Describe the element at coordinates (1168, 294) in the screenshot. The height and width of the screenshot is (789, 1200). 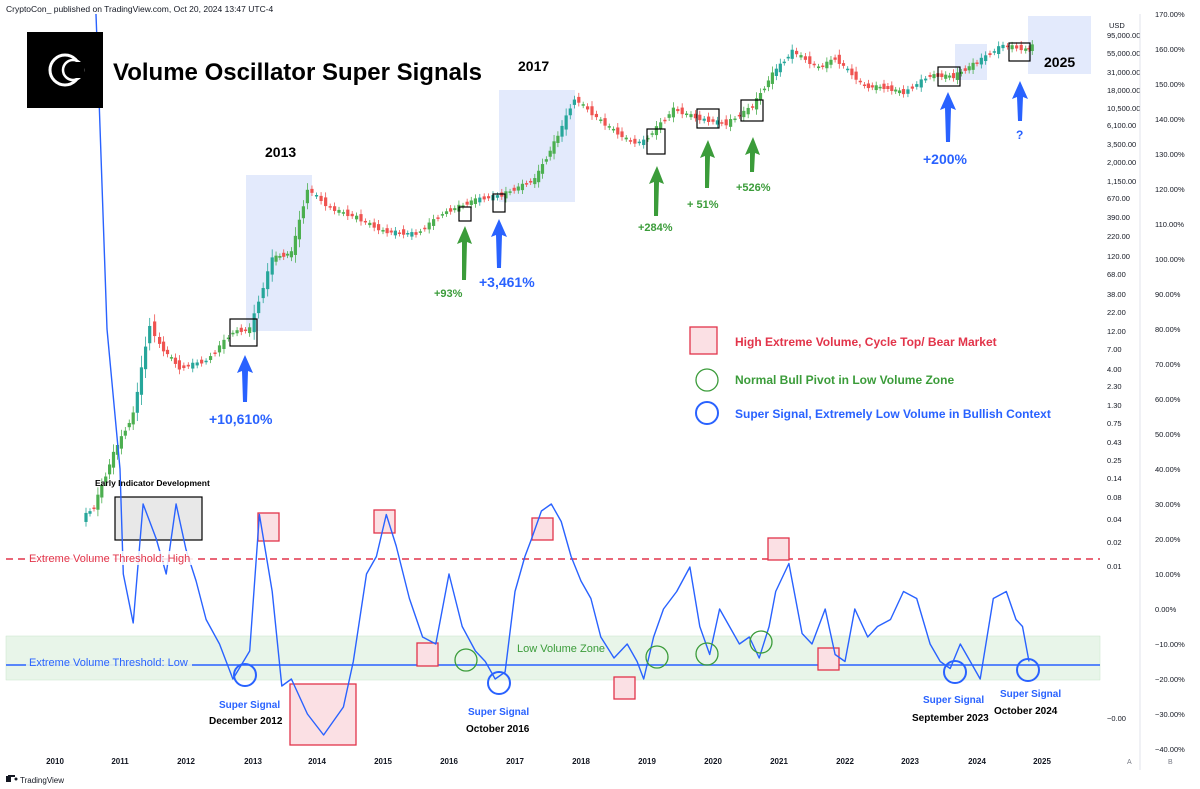
I see `oscillator-tick-label: 90.00%` at that location.